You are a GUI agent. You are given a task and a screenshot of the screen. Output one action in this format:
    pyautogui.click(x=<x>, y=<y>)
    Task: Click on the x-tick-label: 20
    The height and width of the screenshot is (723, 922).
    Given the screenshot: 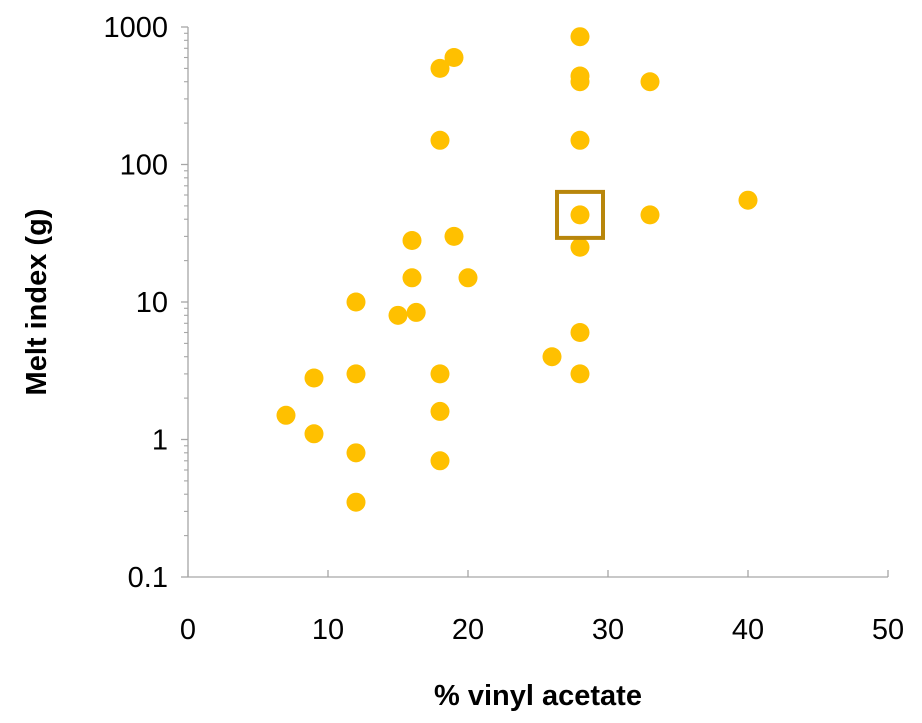 What is the action you would take?
    pyautogui.click(x=468, y=630)
    